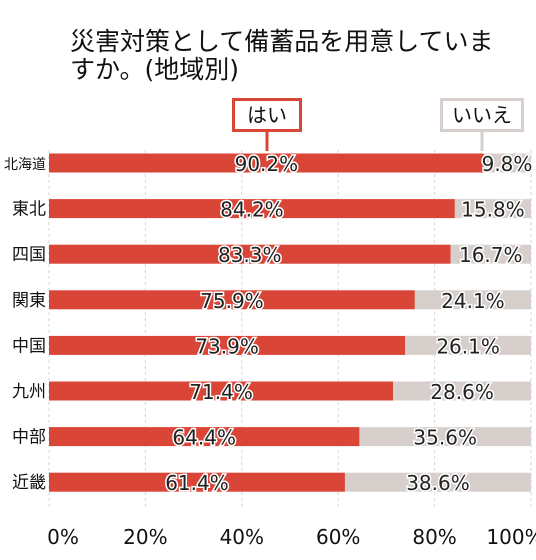 Image resolution: width=536 pixels, height=560 pixels. What do you see at coordinates (145, 537) in the screenshot?
I see `x-tick-label: 20%` at bounding box center [145, 537].